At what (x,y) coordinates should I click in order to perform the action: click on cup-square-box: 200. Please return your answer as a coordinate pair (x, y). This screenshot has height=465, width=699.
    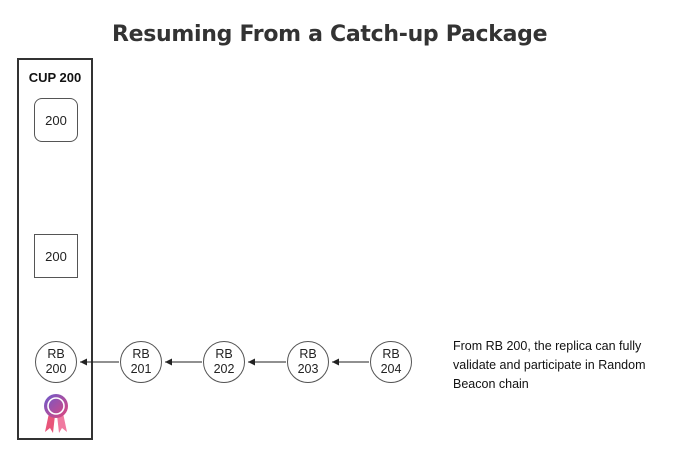
    Looking at the image, I should click on (56, 256).